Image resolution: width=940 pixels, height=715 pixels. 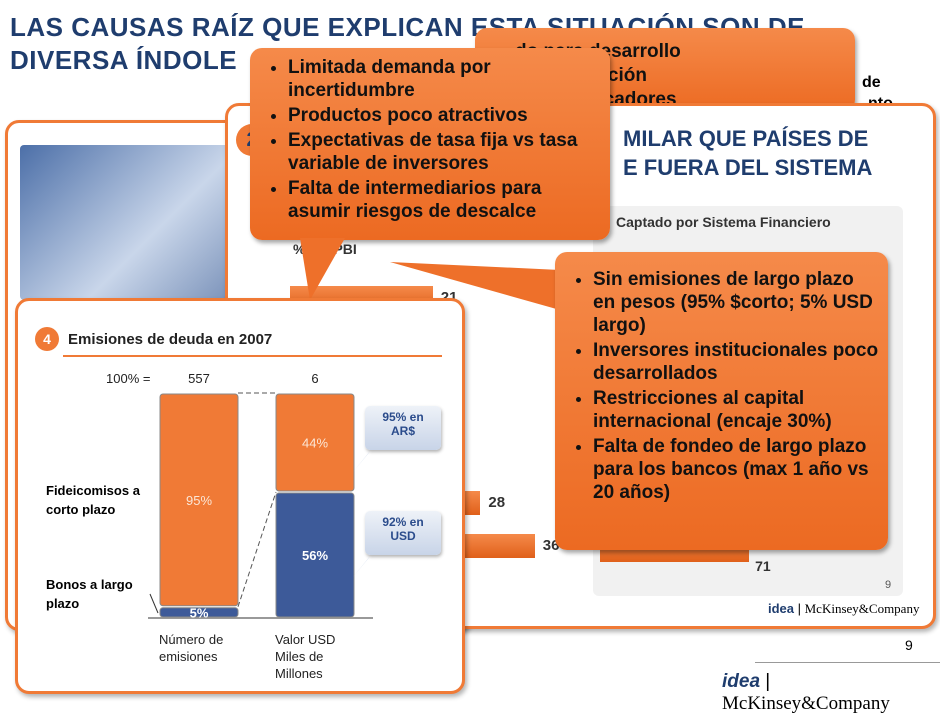 I want to click on bar-label: 28, so click(x=497, y=502).